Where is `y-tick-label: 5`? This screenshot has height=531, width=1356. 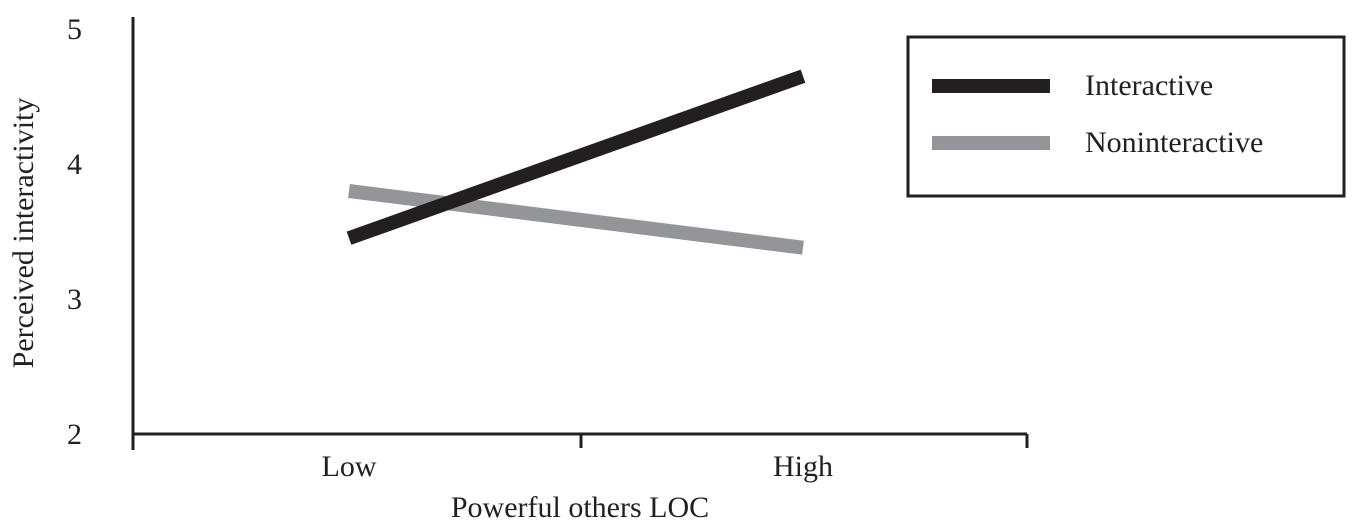
y-tick-label: 5 is located at coordinates (74, 29).